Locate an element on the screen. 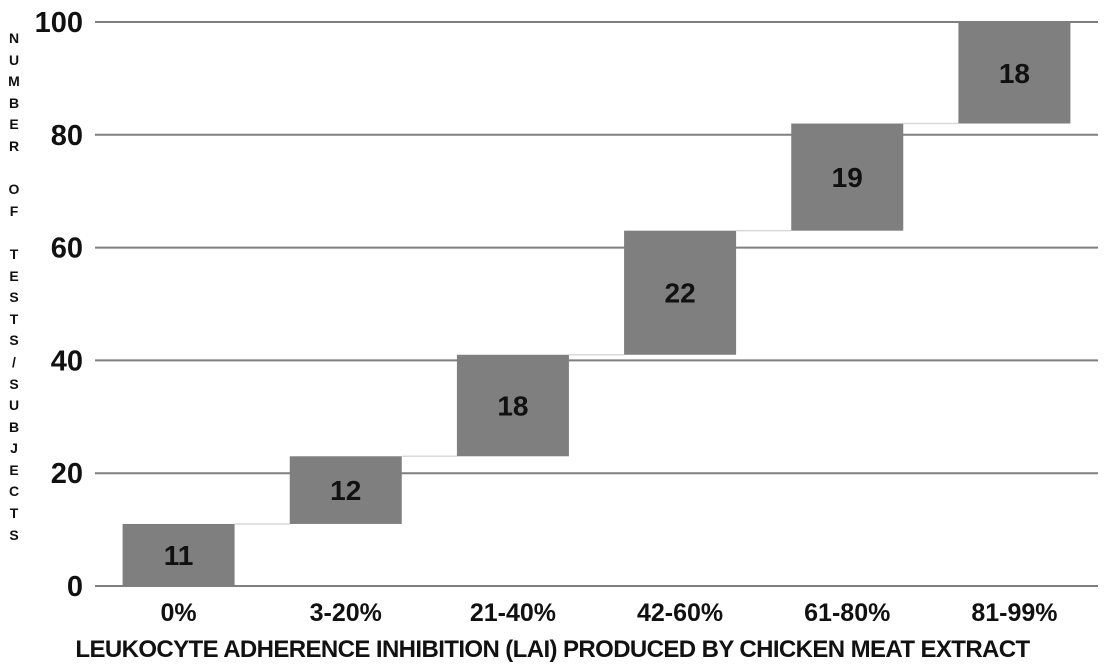  y-tick-60: 60 is located at coordinates (67, 249).